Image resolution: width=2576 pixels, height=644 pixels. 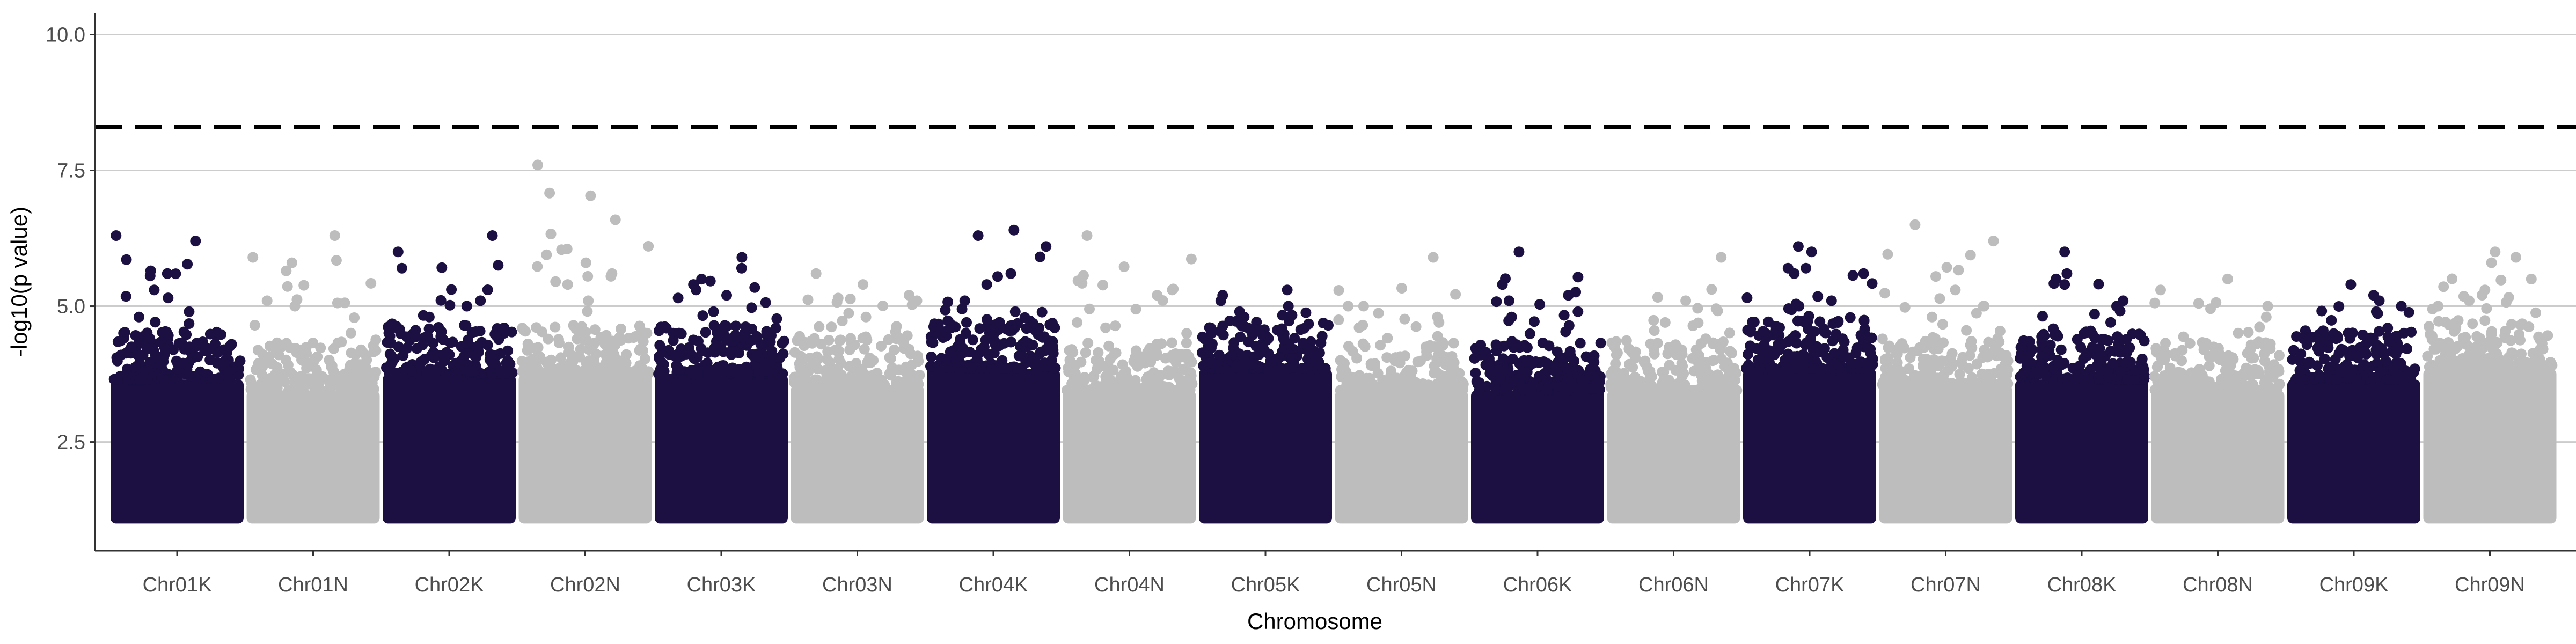 What do you see at coordinates (1537, 385) in the screenshot?
I see `chromosome-points-Chr06K` at bounding box center [1537, 385].